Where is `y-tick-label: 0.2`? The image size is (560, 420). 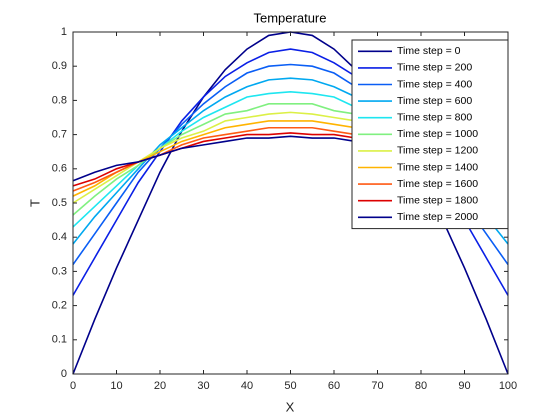
y-tick-label: 0.2 is located at coordinates (59, 306).